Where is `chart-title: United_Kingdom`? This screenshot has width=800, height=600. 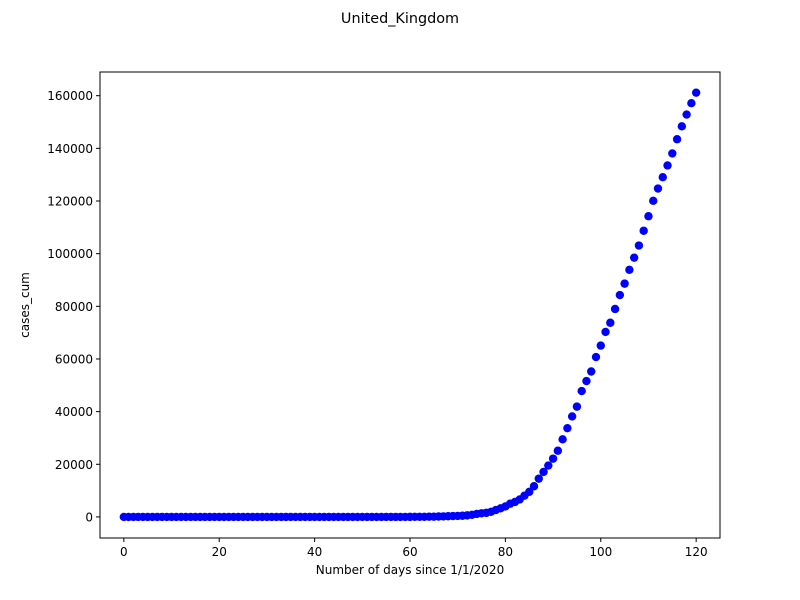
chart-title: United_Kingdom is located at coordinates (400, 19).